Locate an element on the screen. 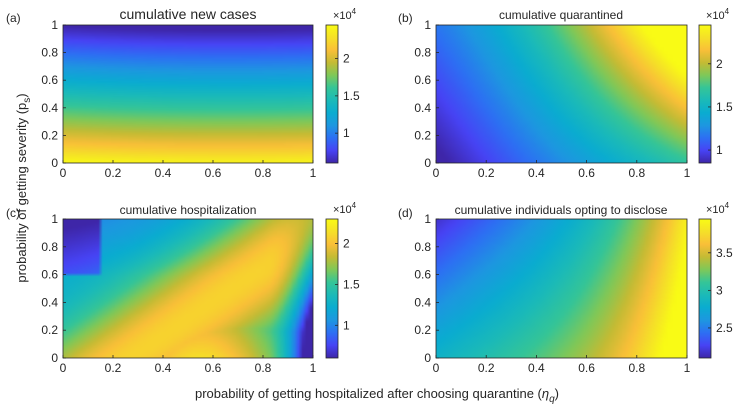 This screenshot has width=754, height=412. colorbar-frame-a is located at coordinates (332, 94).